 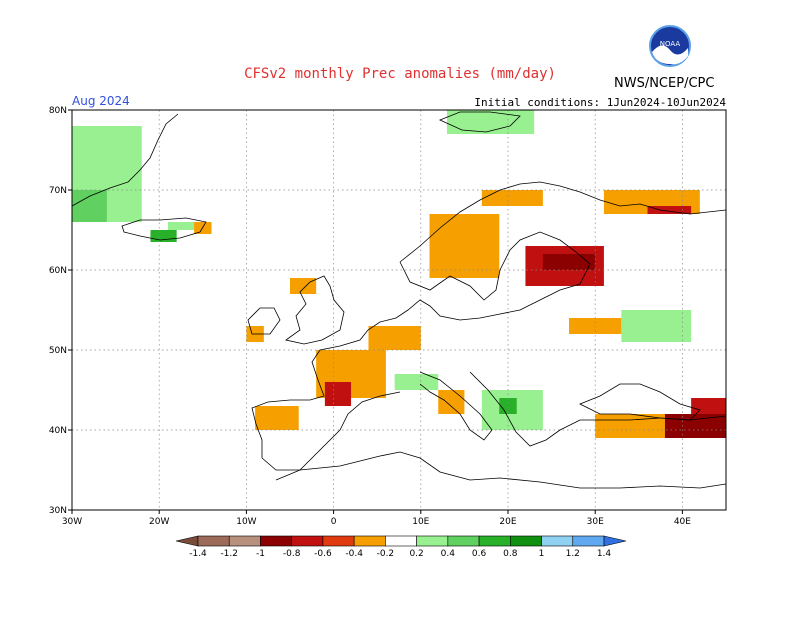 I want to click on lon-tick-label: 40E, so click(x=682, y=522).